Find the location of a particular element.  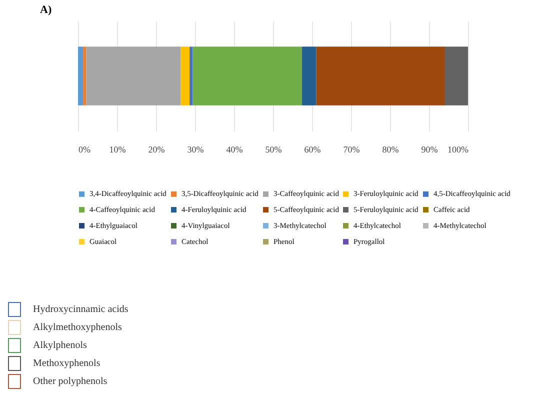

x-tick-label: 100% is located at coordinates (458, 149).